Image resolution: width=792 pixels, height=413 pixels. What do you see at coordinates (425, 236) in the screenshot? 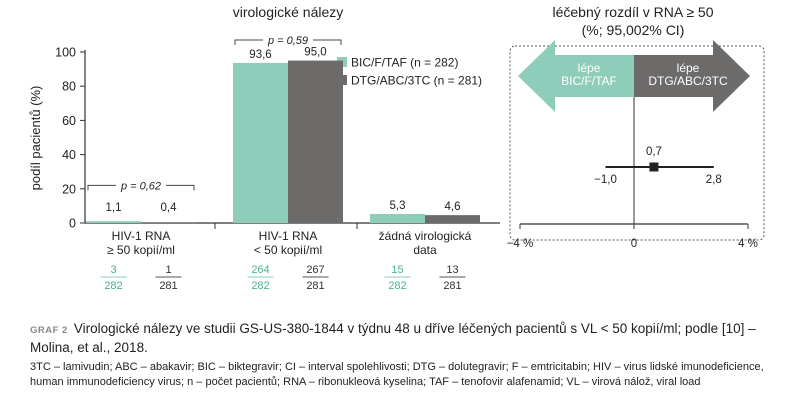
I see `category-label: žádná virologická` at bounding box center [425, 236].